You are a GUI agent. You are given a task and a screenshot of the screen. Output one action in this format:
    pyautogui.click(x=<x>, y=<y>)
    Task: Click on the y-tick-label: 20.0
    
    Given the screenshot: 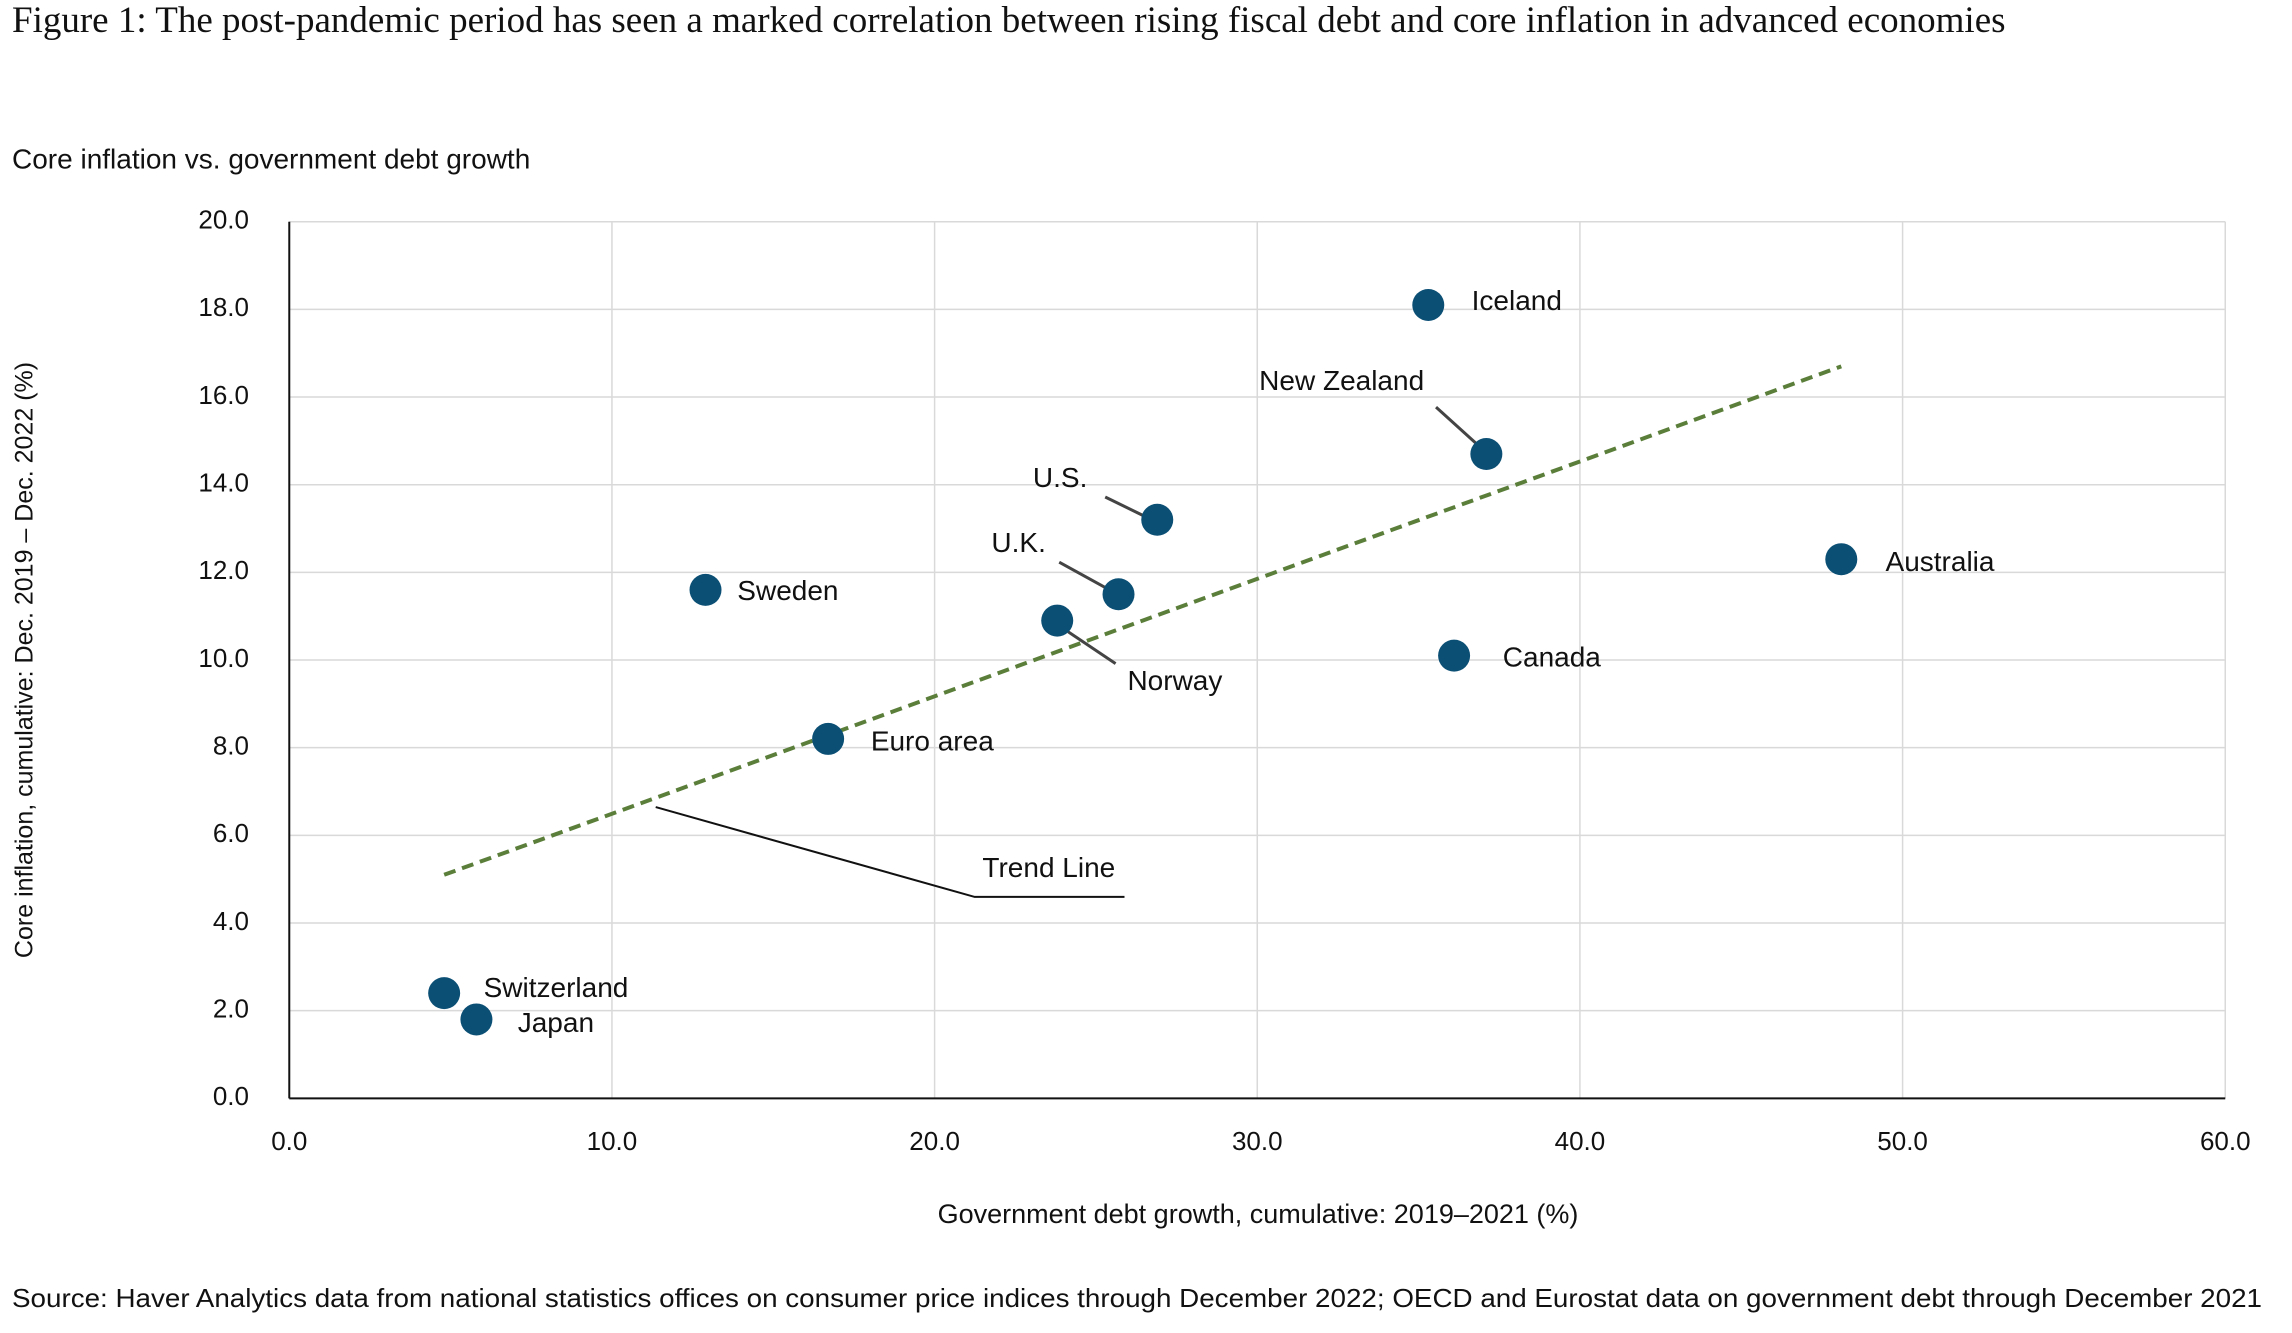 What is the action you would take?
    pyautogui.click(x=223, y=220)
    